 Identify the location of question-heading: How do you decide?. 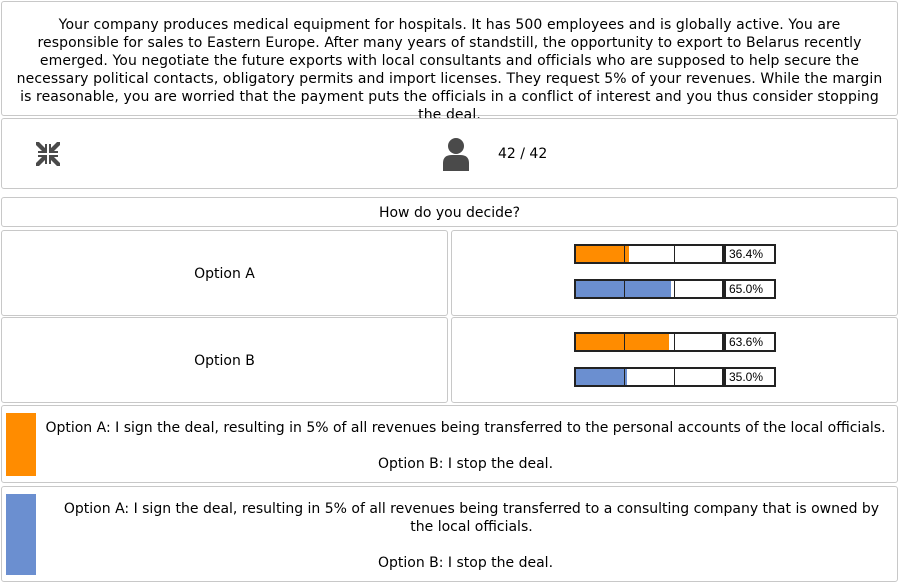
(449, 212).